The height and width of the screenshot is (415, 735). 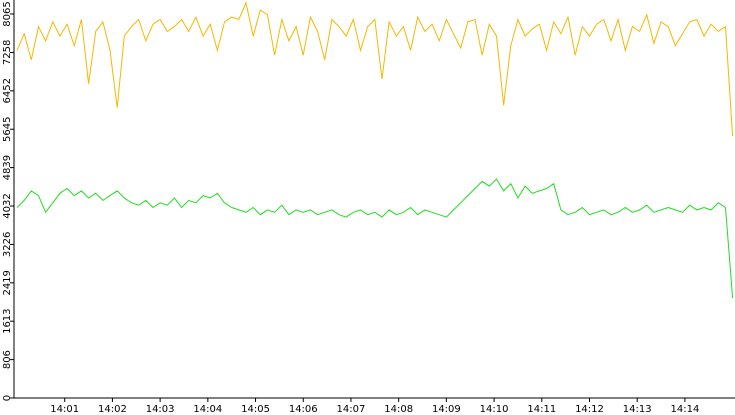 I want to click on y-tick-label: 3226, so click(x=7, y=244).